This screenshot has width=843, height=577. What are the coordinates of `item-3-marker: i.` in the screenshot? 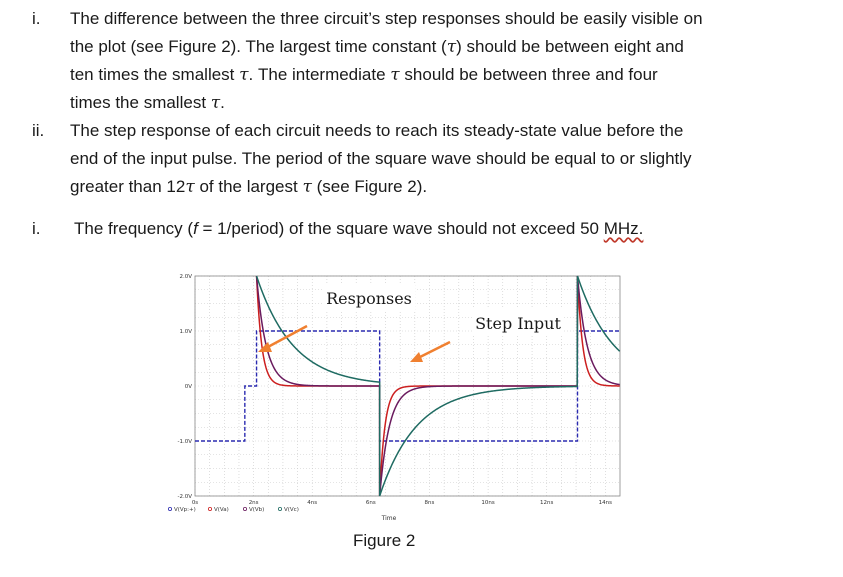 It's located at (36, 228).